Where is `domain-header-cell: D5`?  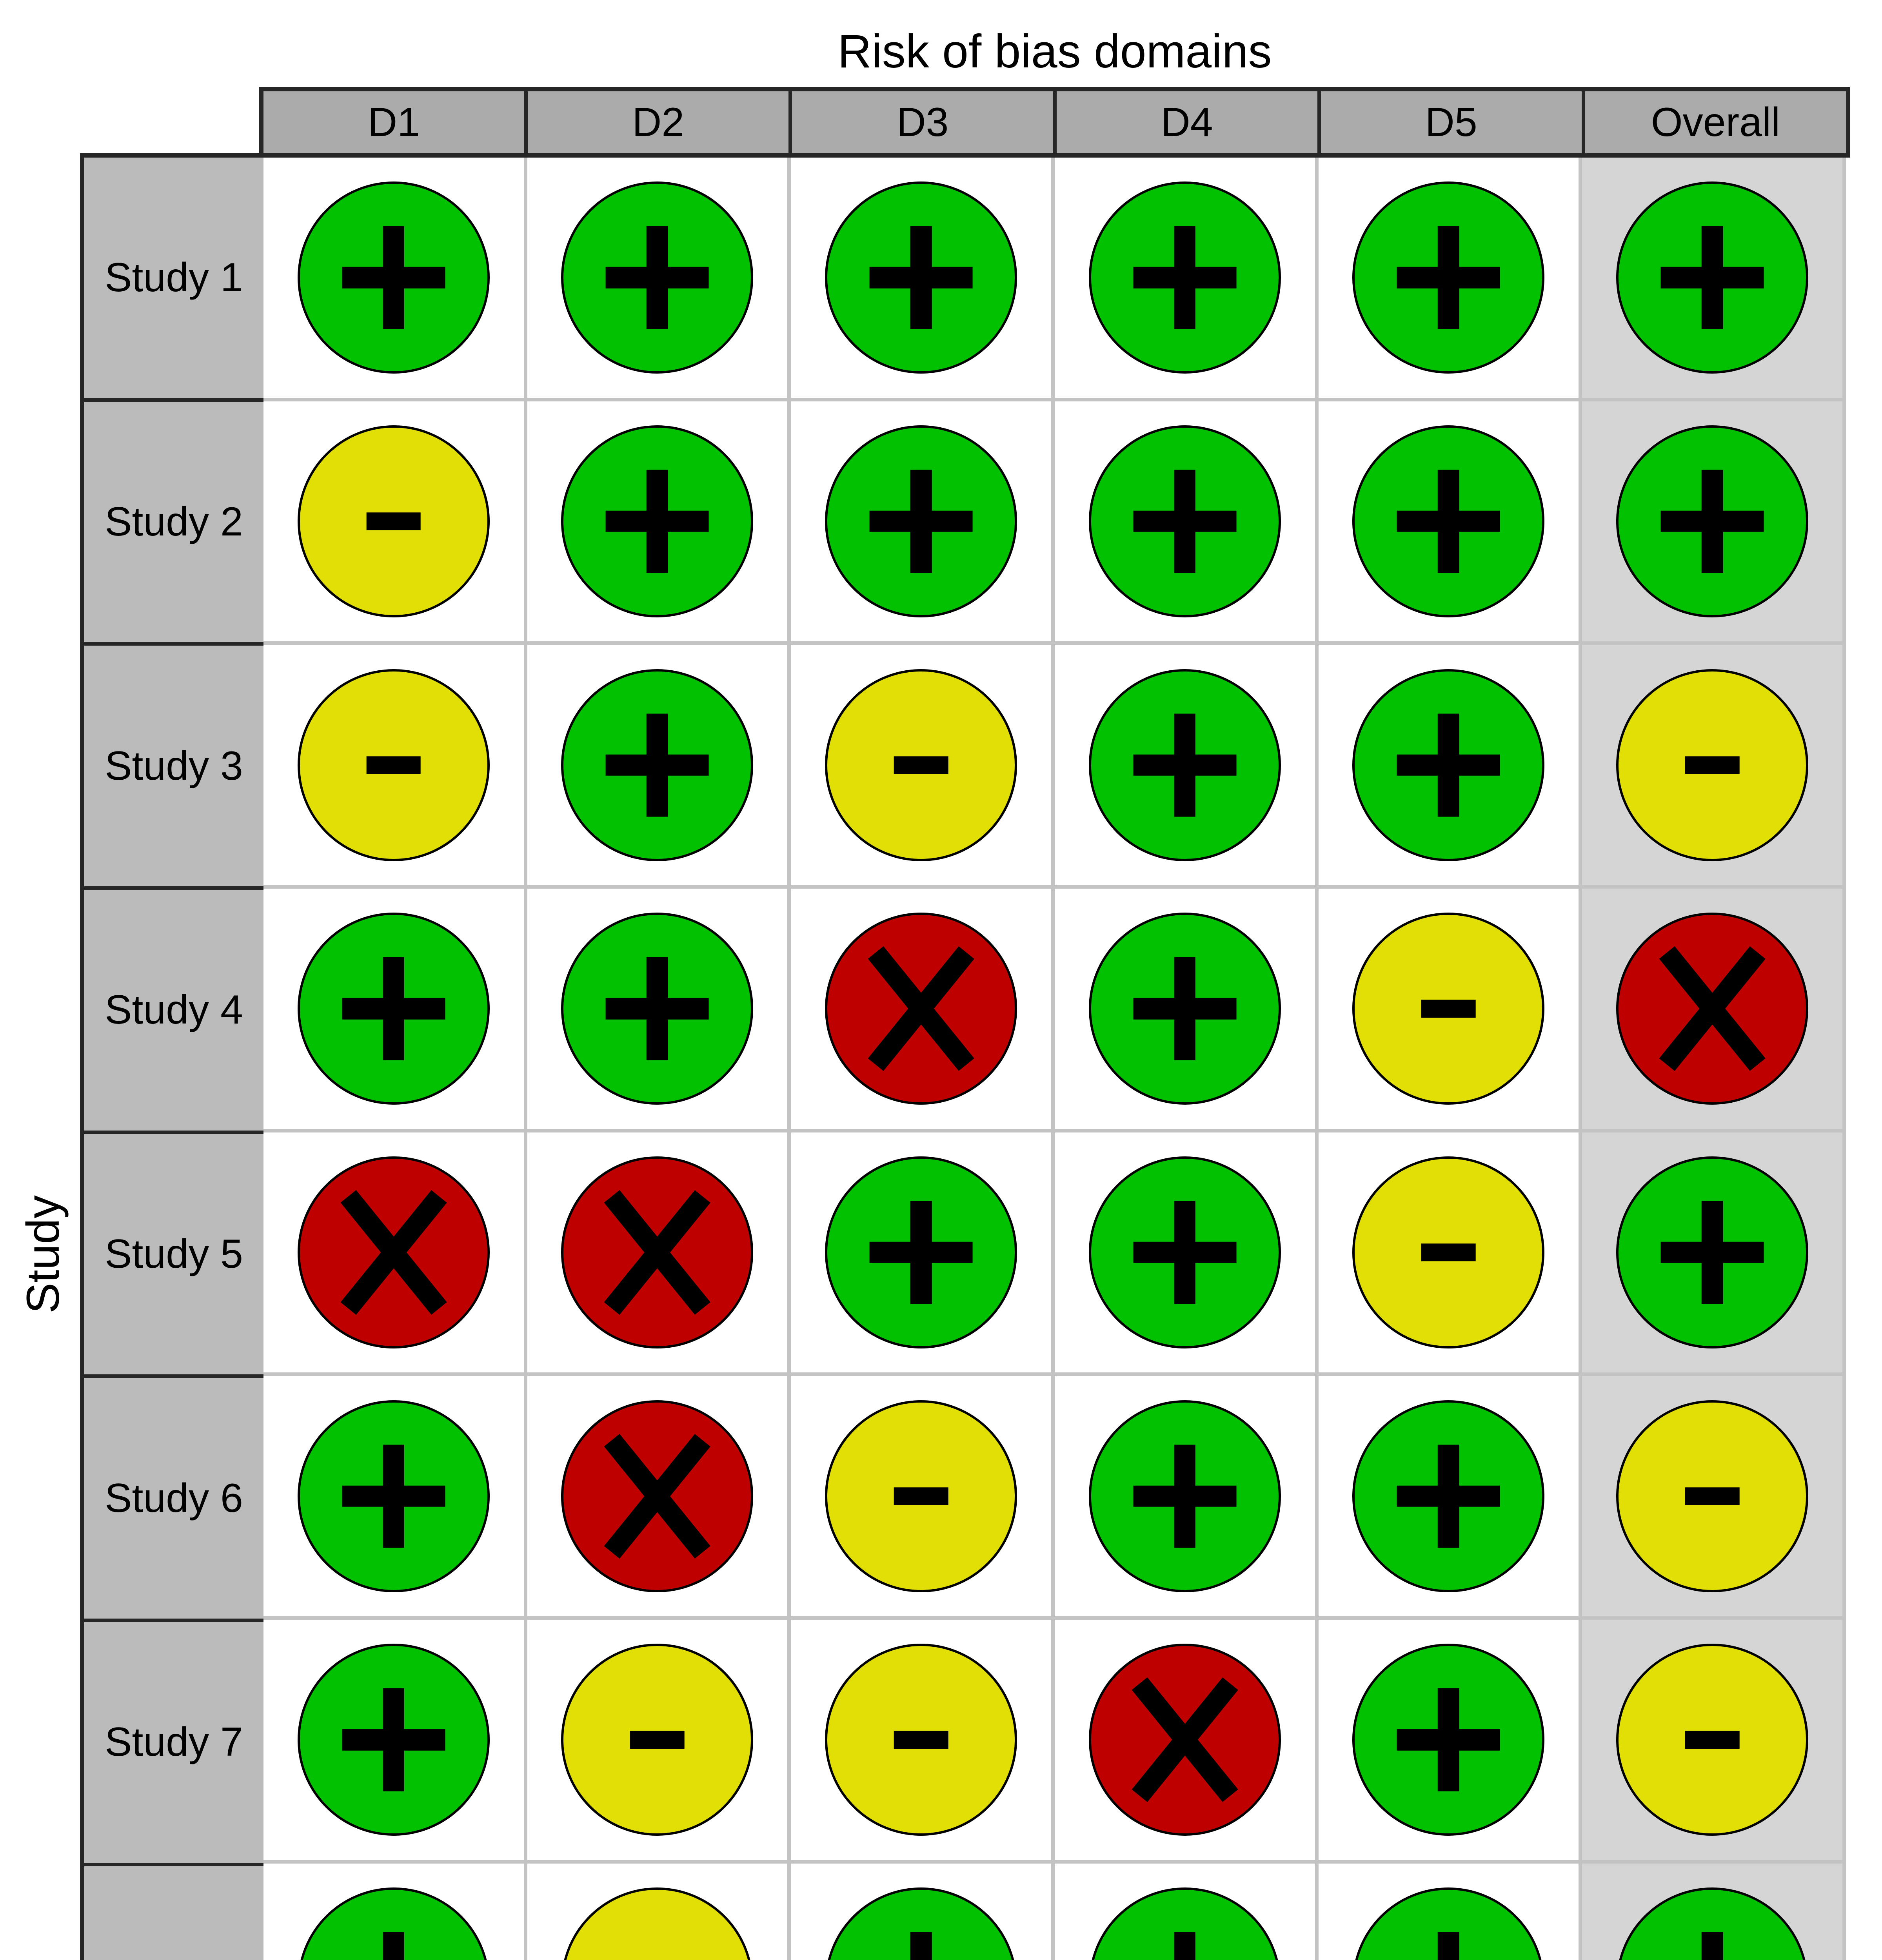 domain-header-cell: D5 is located at coordinates (1449, 122).